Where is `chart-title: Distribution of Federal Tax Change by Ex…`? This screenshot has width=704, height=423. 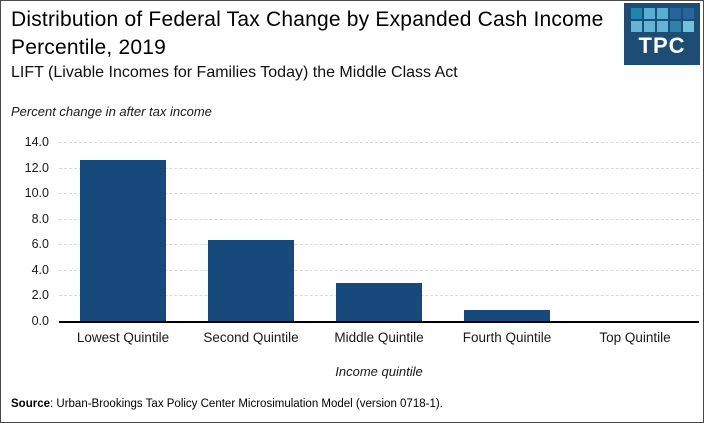
chart-title: Distribution of Federal Tax Change by Ex… is located at coordinates (307, 33).